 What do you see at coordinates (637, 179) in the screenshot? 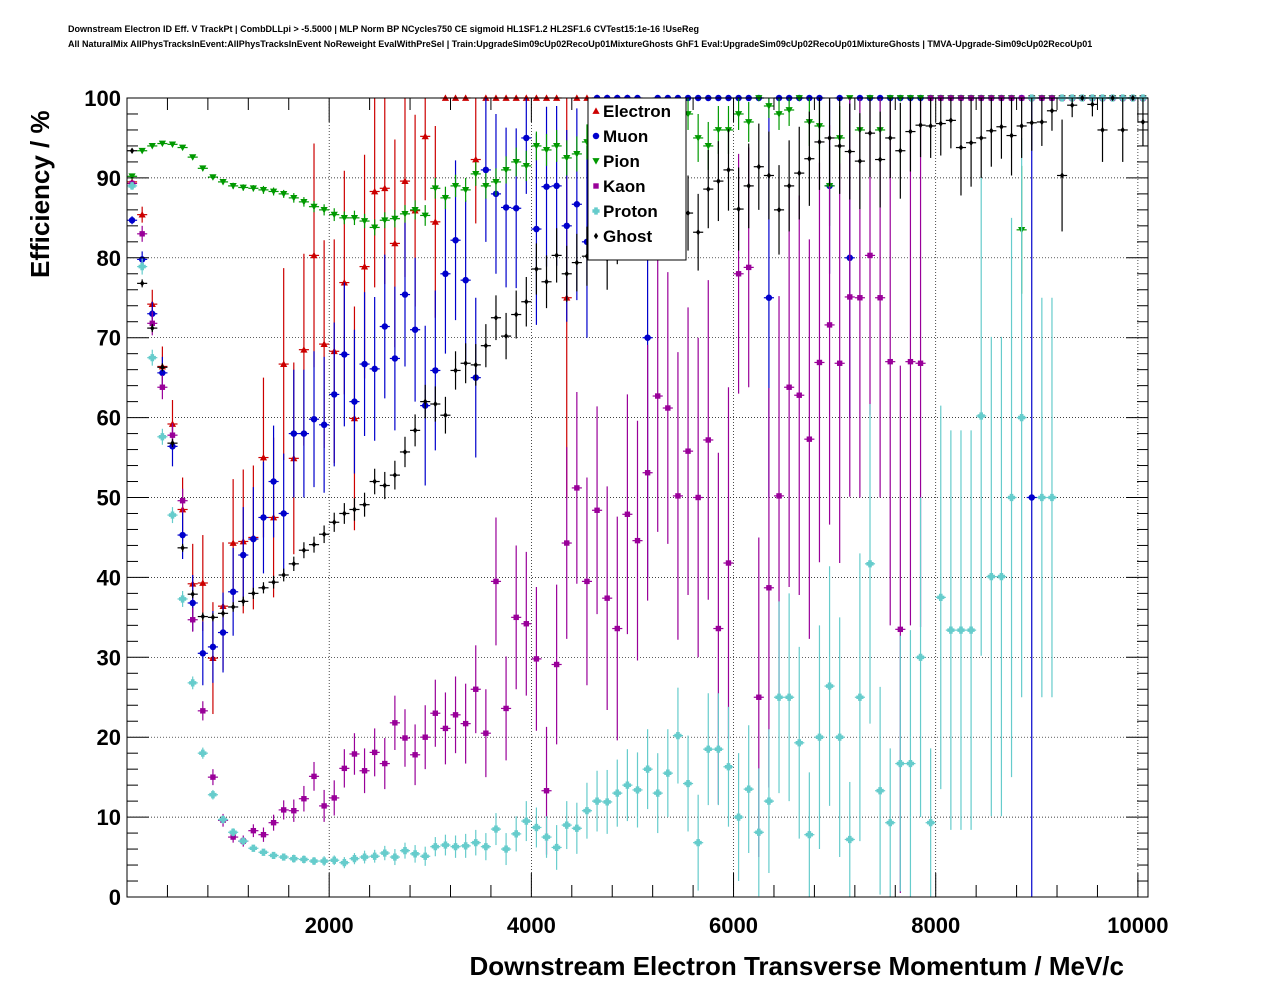
I see `legend: Electron Muon Pion Kaon Proton Ghost` at bounding box center [637, 179].